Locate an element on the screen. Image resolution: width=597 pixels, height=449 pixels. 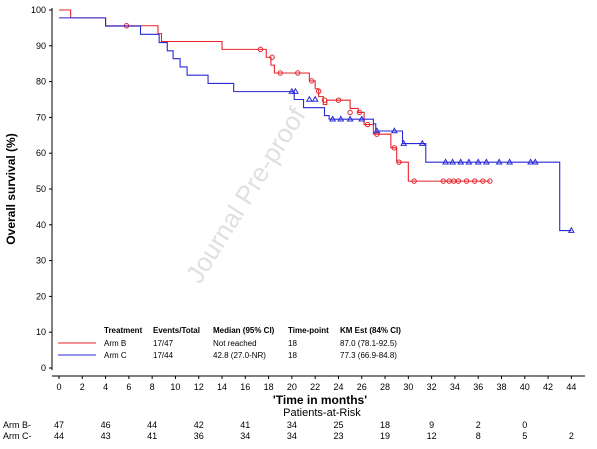
y-tick-label: 60 is located at coordinates (41, 153).